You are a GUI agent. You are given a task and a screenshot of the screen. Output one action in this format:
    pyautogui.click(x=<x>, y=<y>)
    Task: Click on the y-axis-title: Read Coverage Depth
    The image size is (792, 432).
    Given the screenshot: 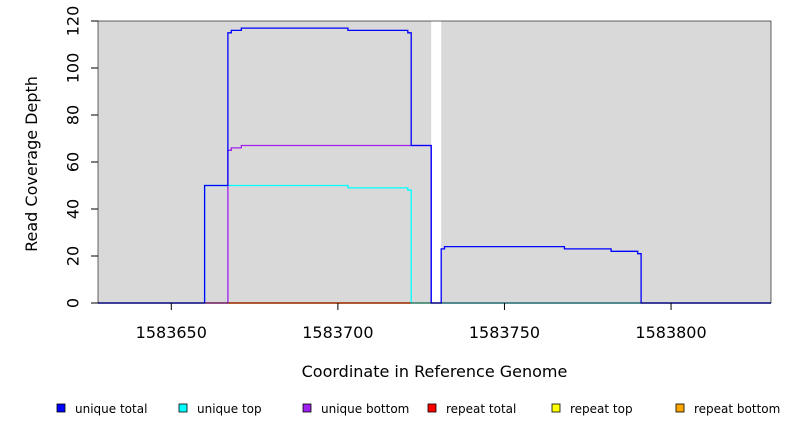 What is the action you would take?
    pyautogui.click(x=31, y=164)
    